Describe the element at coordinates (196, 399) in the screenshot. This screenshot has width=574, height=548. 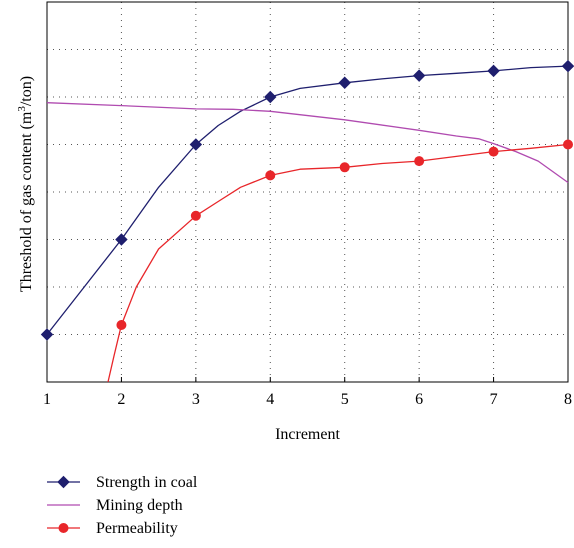
I see `x-tick-label: 3` at that location.